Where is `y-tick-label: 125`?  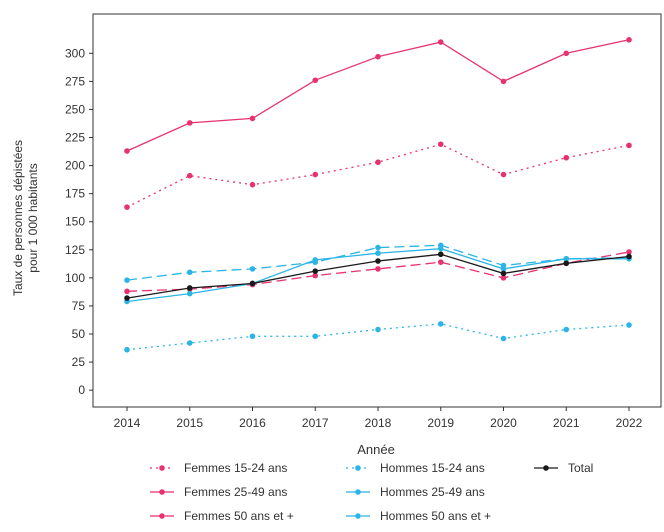
y-tick-label: 125 is located at coordinates (75, 250).